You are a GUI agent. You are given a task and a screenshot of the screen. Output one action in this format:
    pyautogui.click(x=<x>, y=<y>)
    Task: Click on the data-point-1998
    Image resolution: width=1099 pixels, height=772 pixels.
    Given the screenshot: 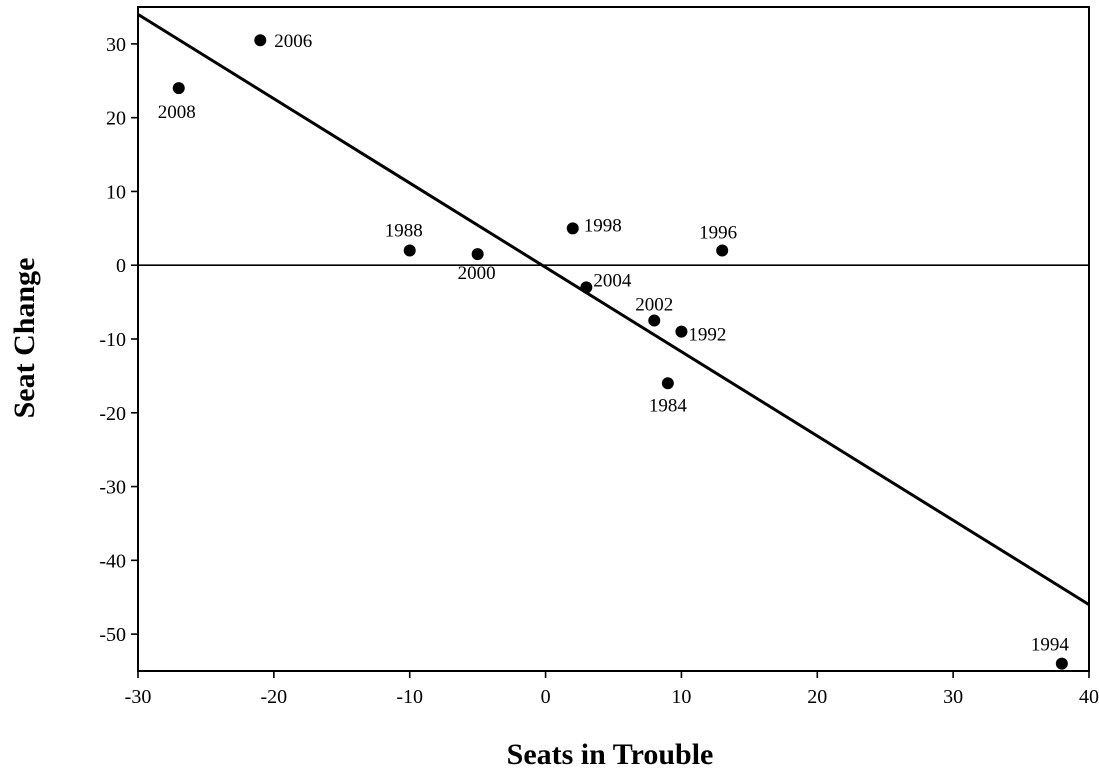 What is the action you would take?
    pyautogui.click(x=572, y=228)
    